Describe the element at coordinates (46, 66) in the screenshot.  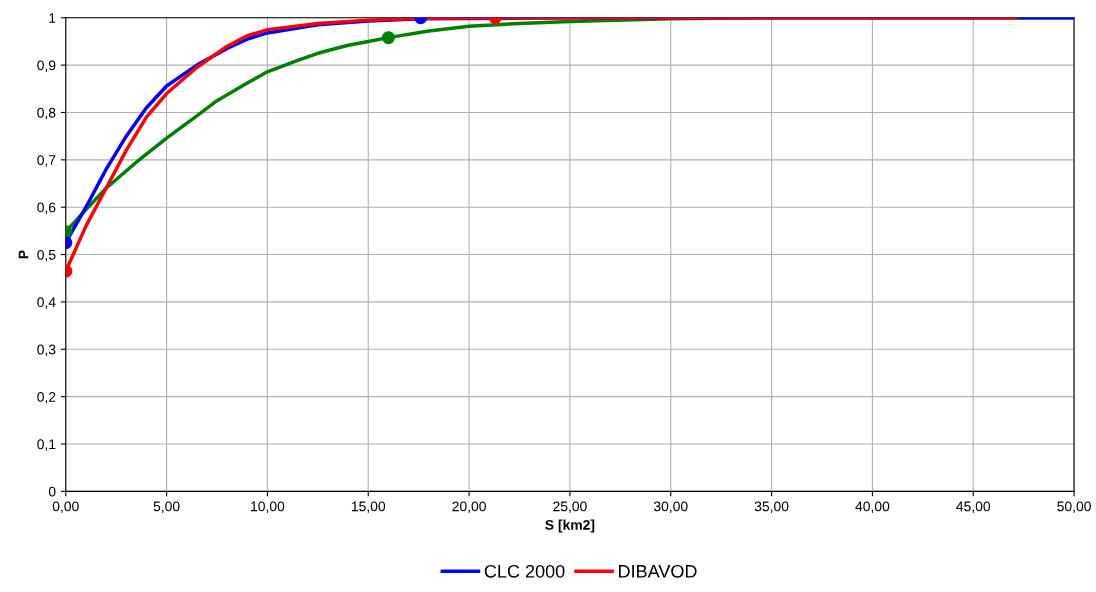
I see `y-tick-label: 0,9` at that location.